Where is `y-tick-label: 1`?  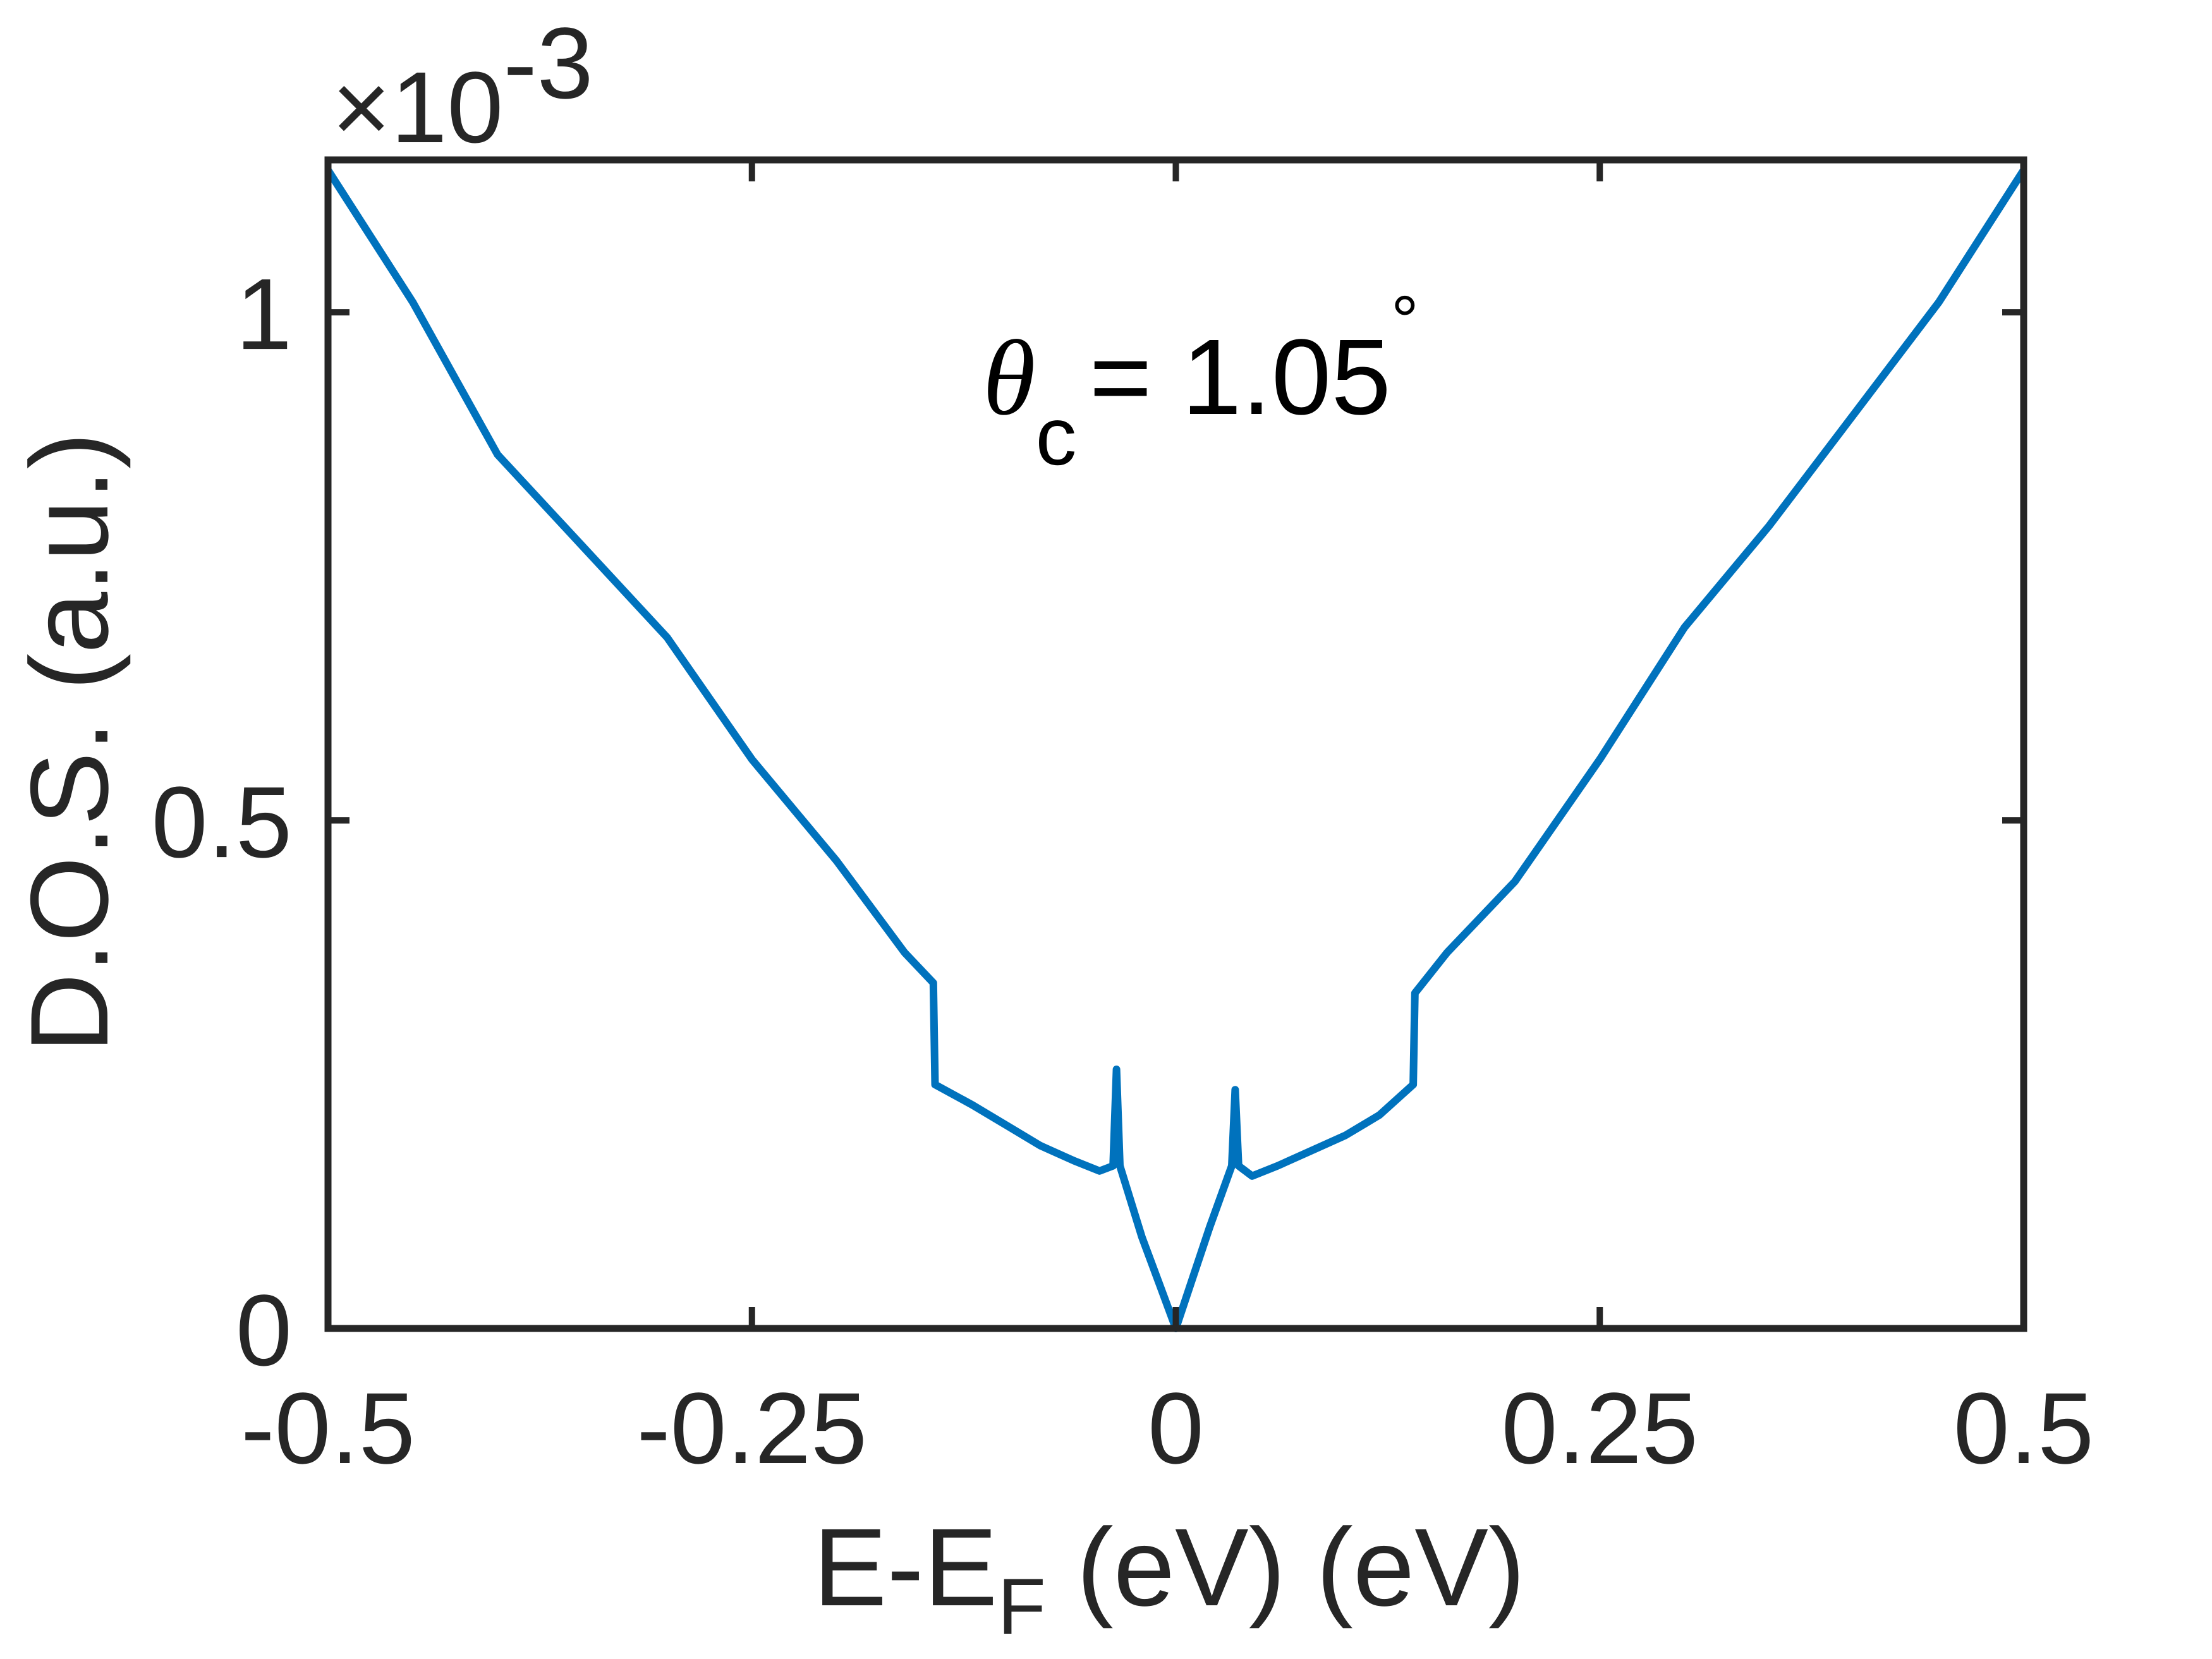 y-tick-label: 1 is located at coordinates (264, 313).